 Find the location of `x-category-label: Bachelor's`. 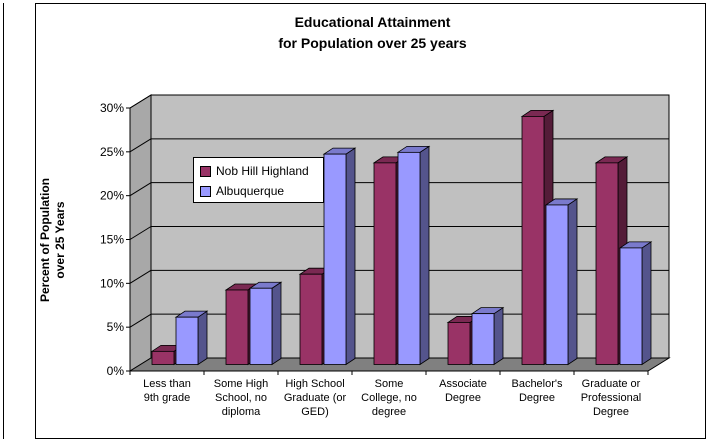

x-category-label: Bachelor's is located at coordinates (537, 384).